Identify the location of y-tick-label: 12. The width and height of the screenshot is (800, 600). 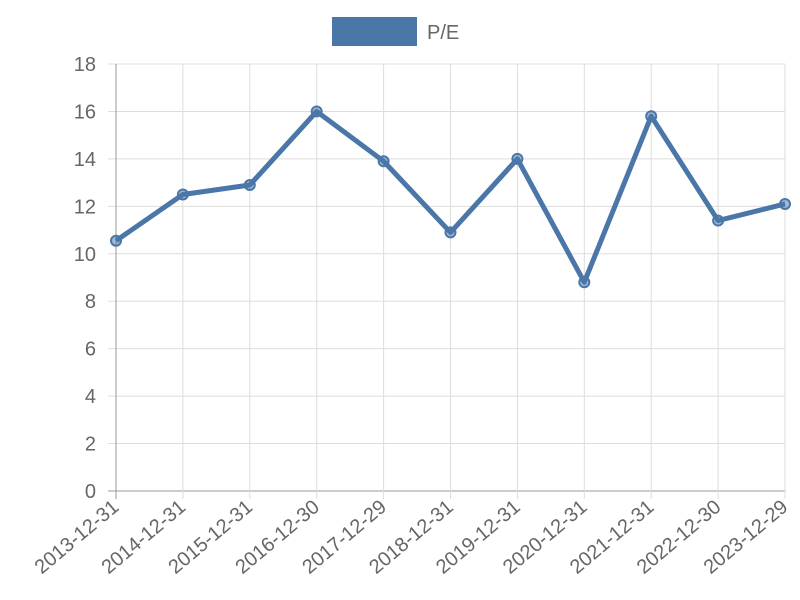
(85, 207).